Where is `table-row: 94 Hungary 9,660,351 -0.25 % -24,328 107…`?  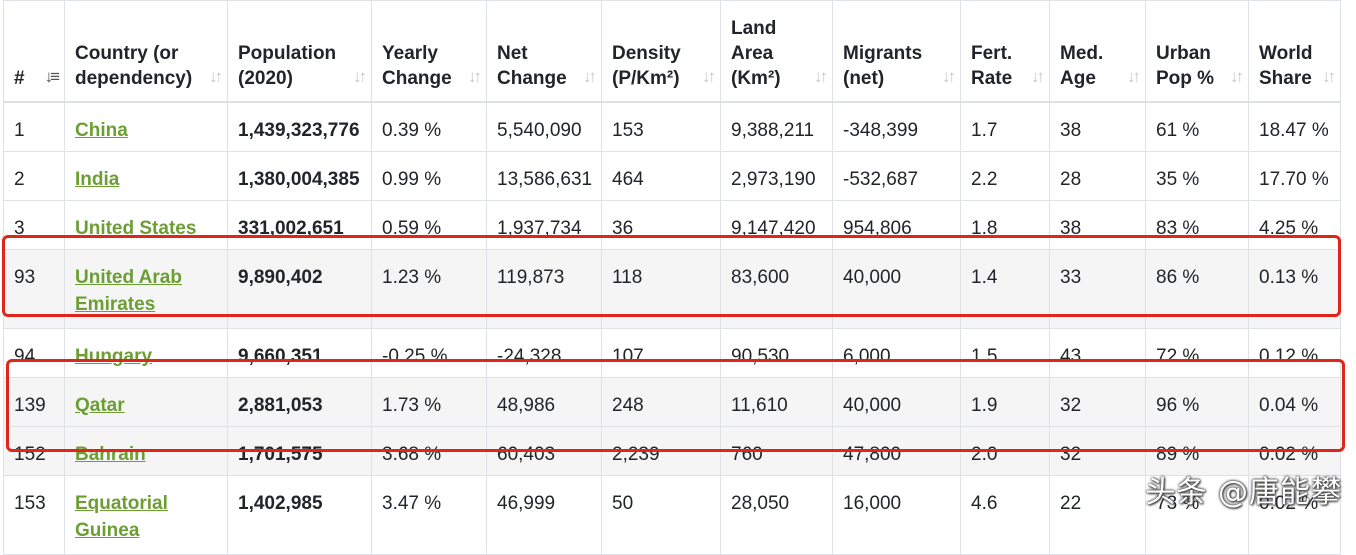
table-row: 94 Hungary 9,660,351 -0.25 % -24,328 107… is located at coordinates (672, 353).